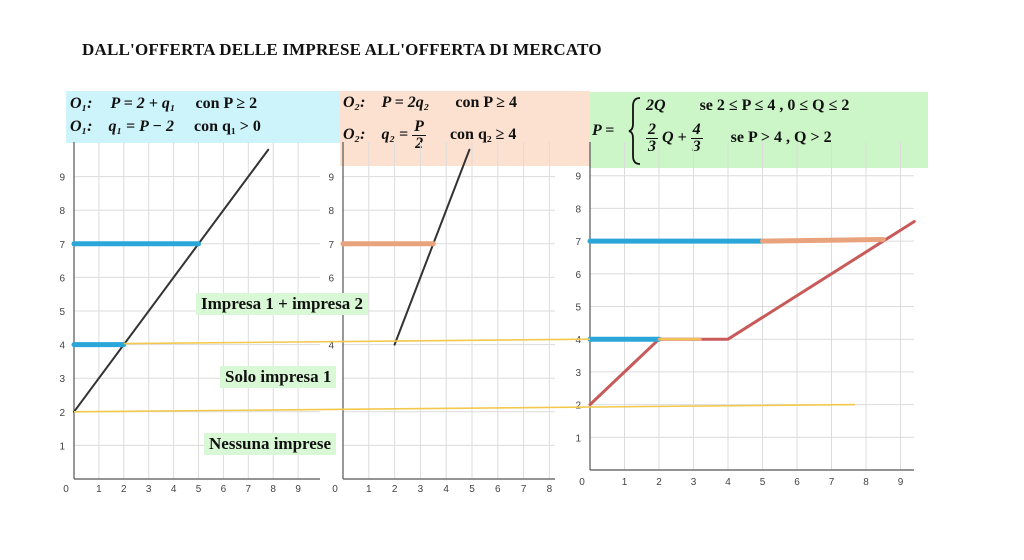 The height and width of the screenshot is (560, 1024). What do you see at coordinates (652, 130) in the screenshot?
I see `market-frac1-num: 2` at bounding box center [652, 130].